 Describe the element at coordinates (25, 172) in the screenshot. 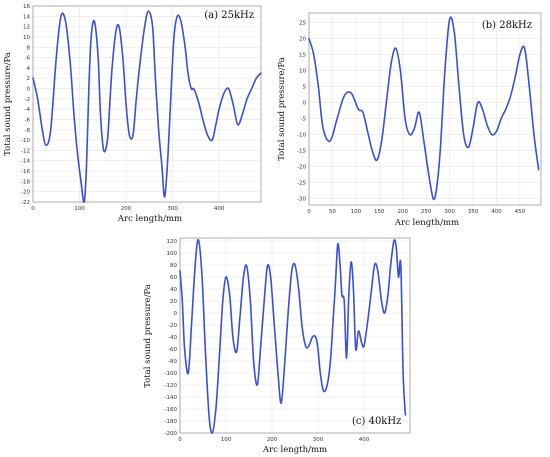

I see `y-tick-label: -16` at that location.